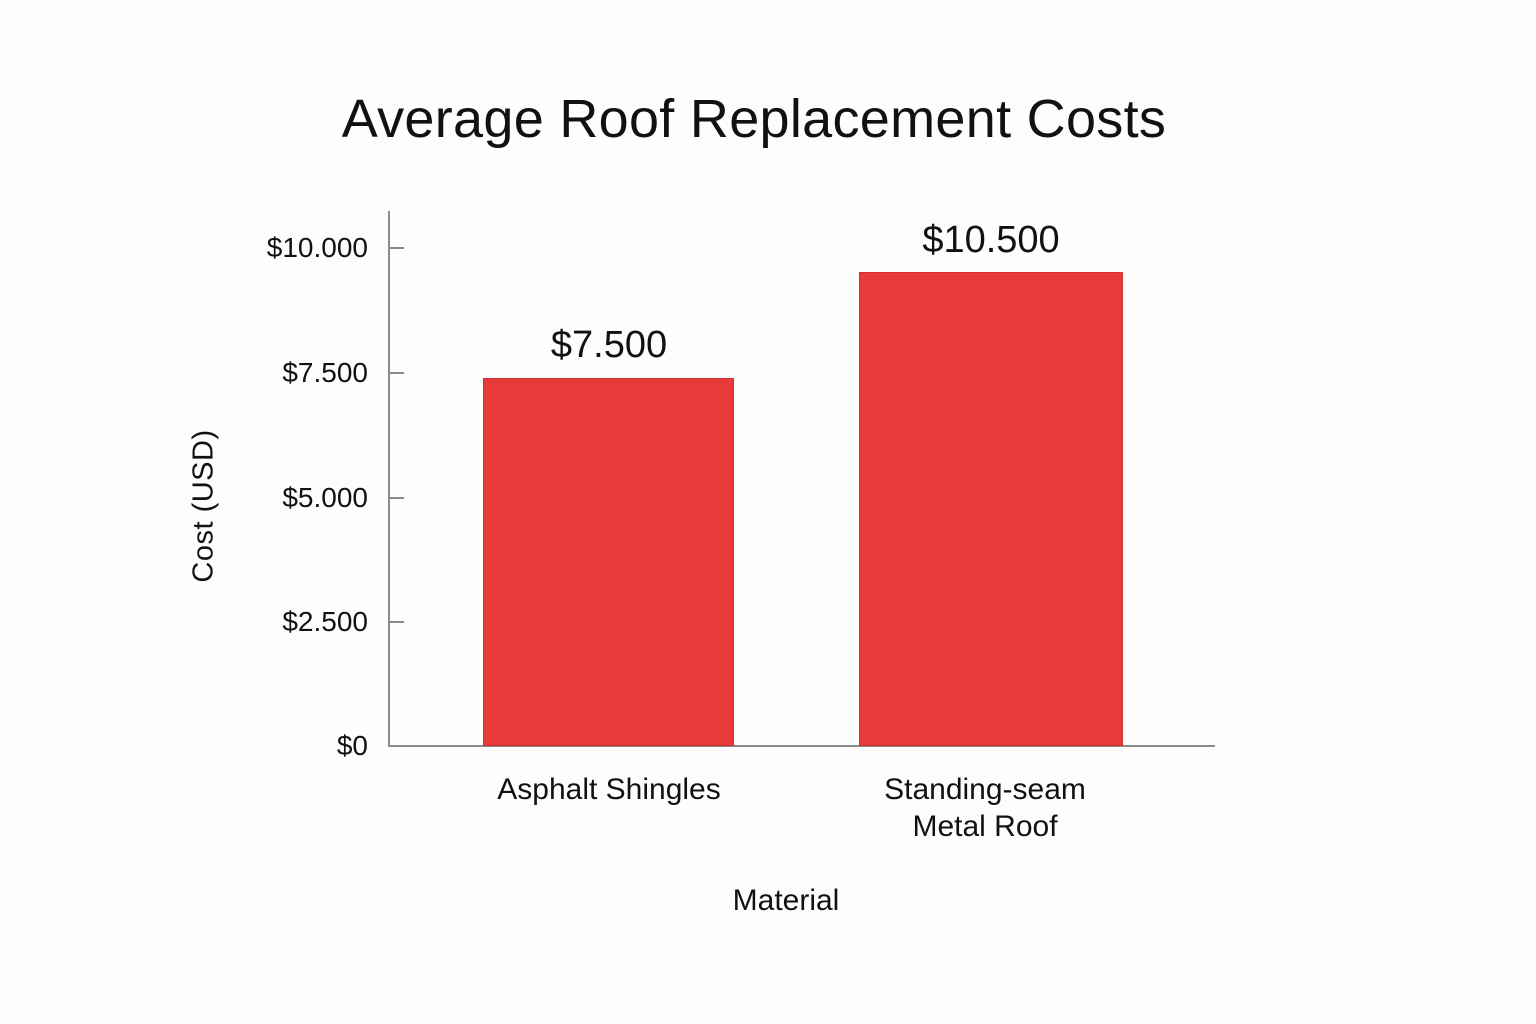 The width and height of the screenshot is (1536, 1024). I want to click on x-axis-line, so click(801, 746).